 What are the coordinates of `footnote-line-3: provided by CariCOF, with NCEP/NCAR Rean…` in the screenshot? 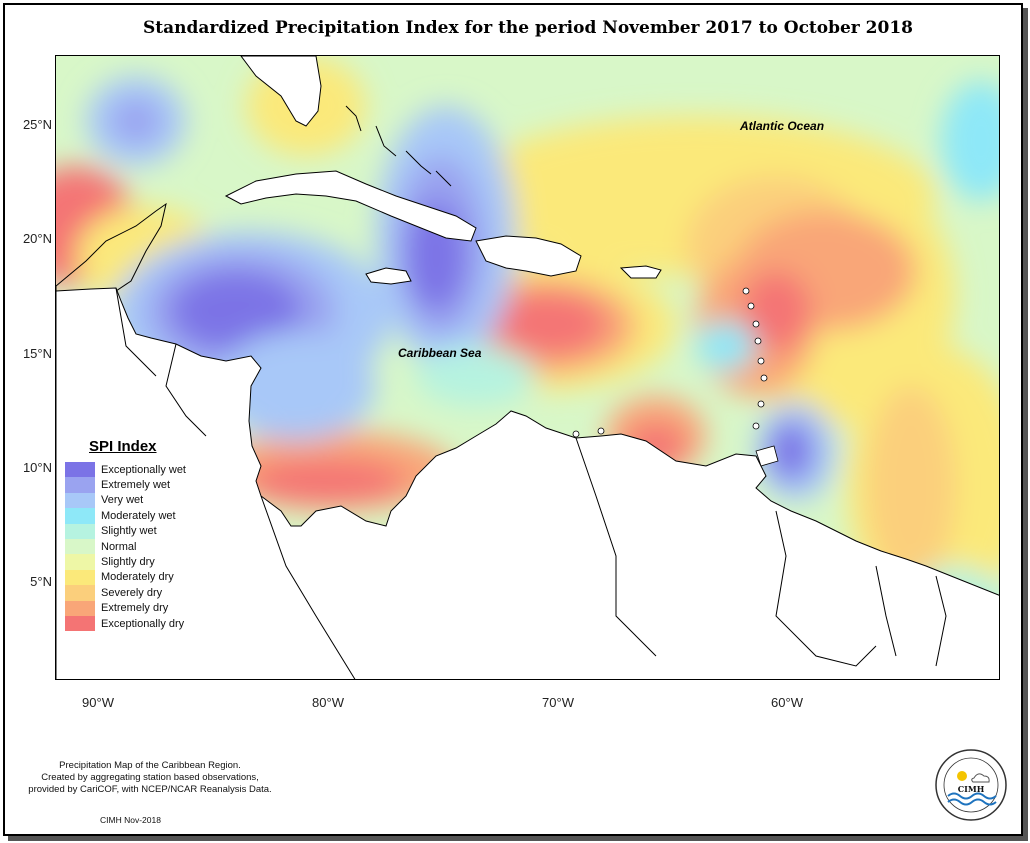 It's located at (150, 789).